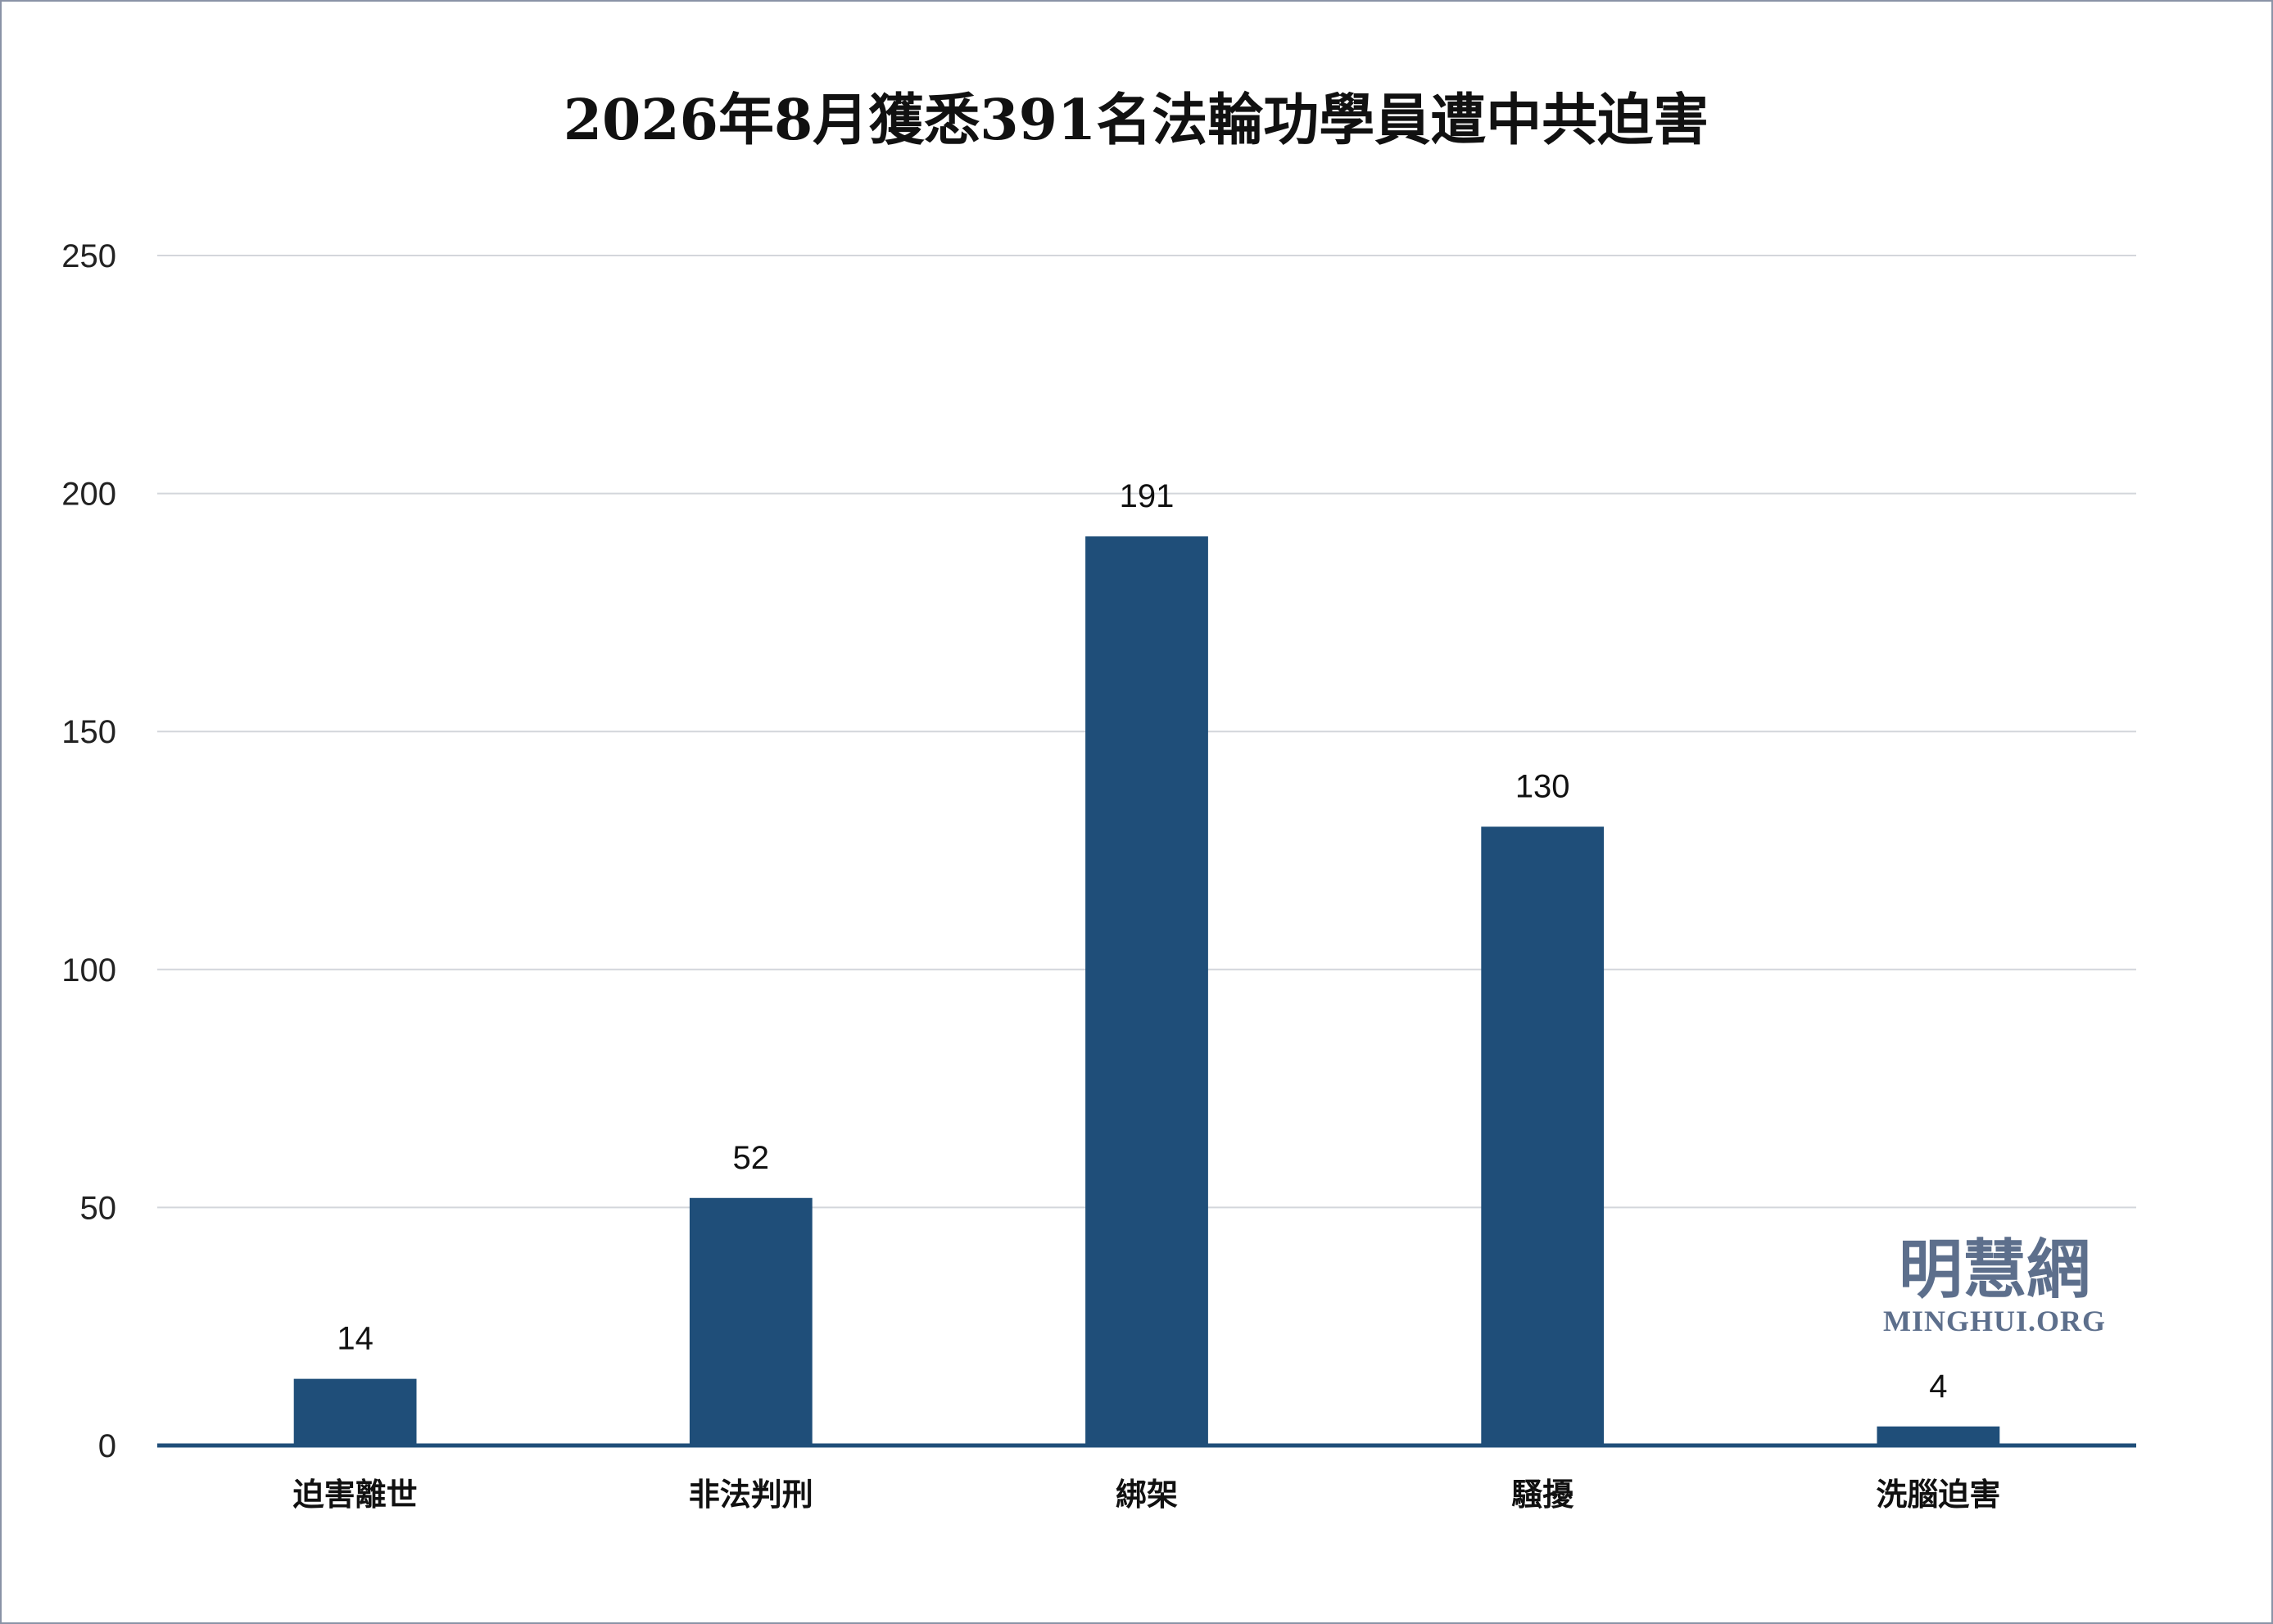 The height and width of the screenshot is (1624, 2273). What do you see at coordinates (1136, 120) in the screenshot?
I see `chart-title: 2026年8月獲悉391名法輪功學員遭中共迫害` at bounding box center [1136, 120].